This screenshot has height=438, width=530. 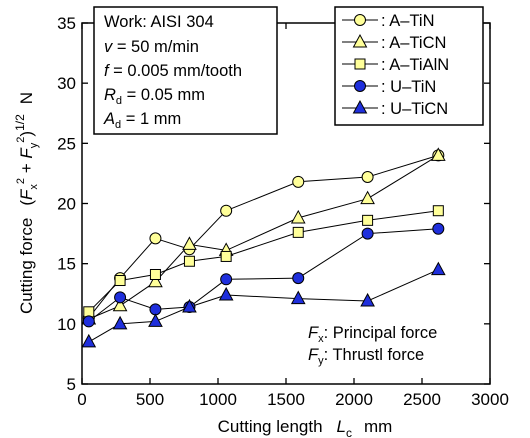 I want to click on data-point-s0-p4, so click(x=226, y=210).